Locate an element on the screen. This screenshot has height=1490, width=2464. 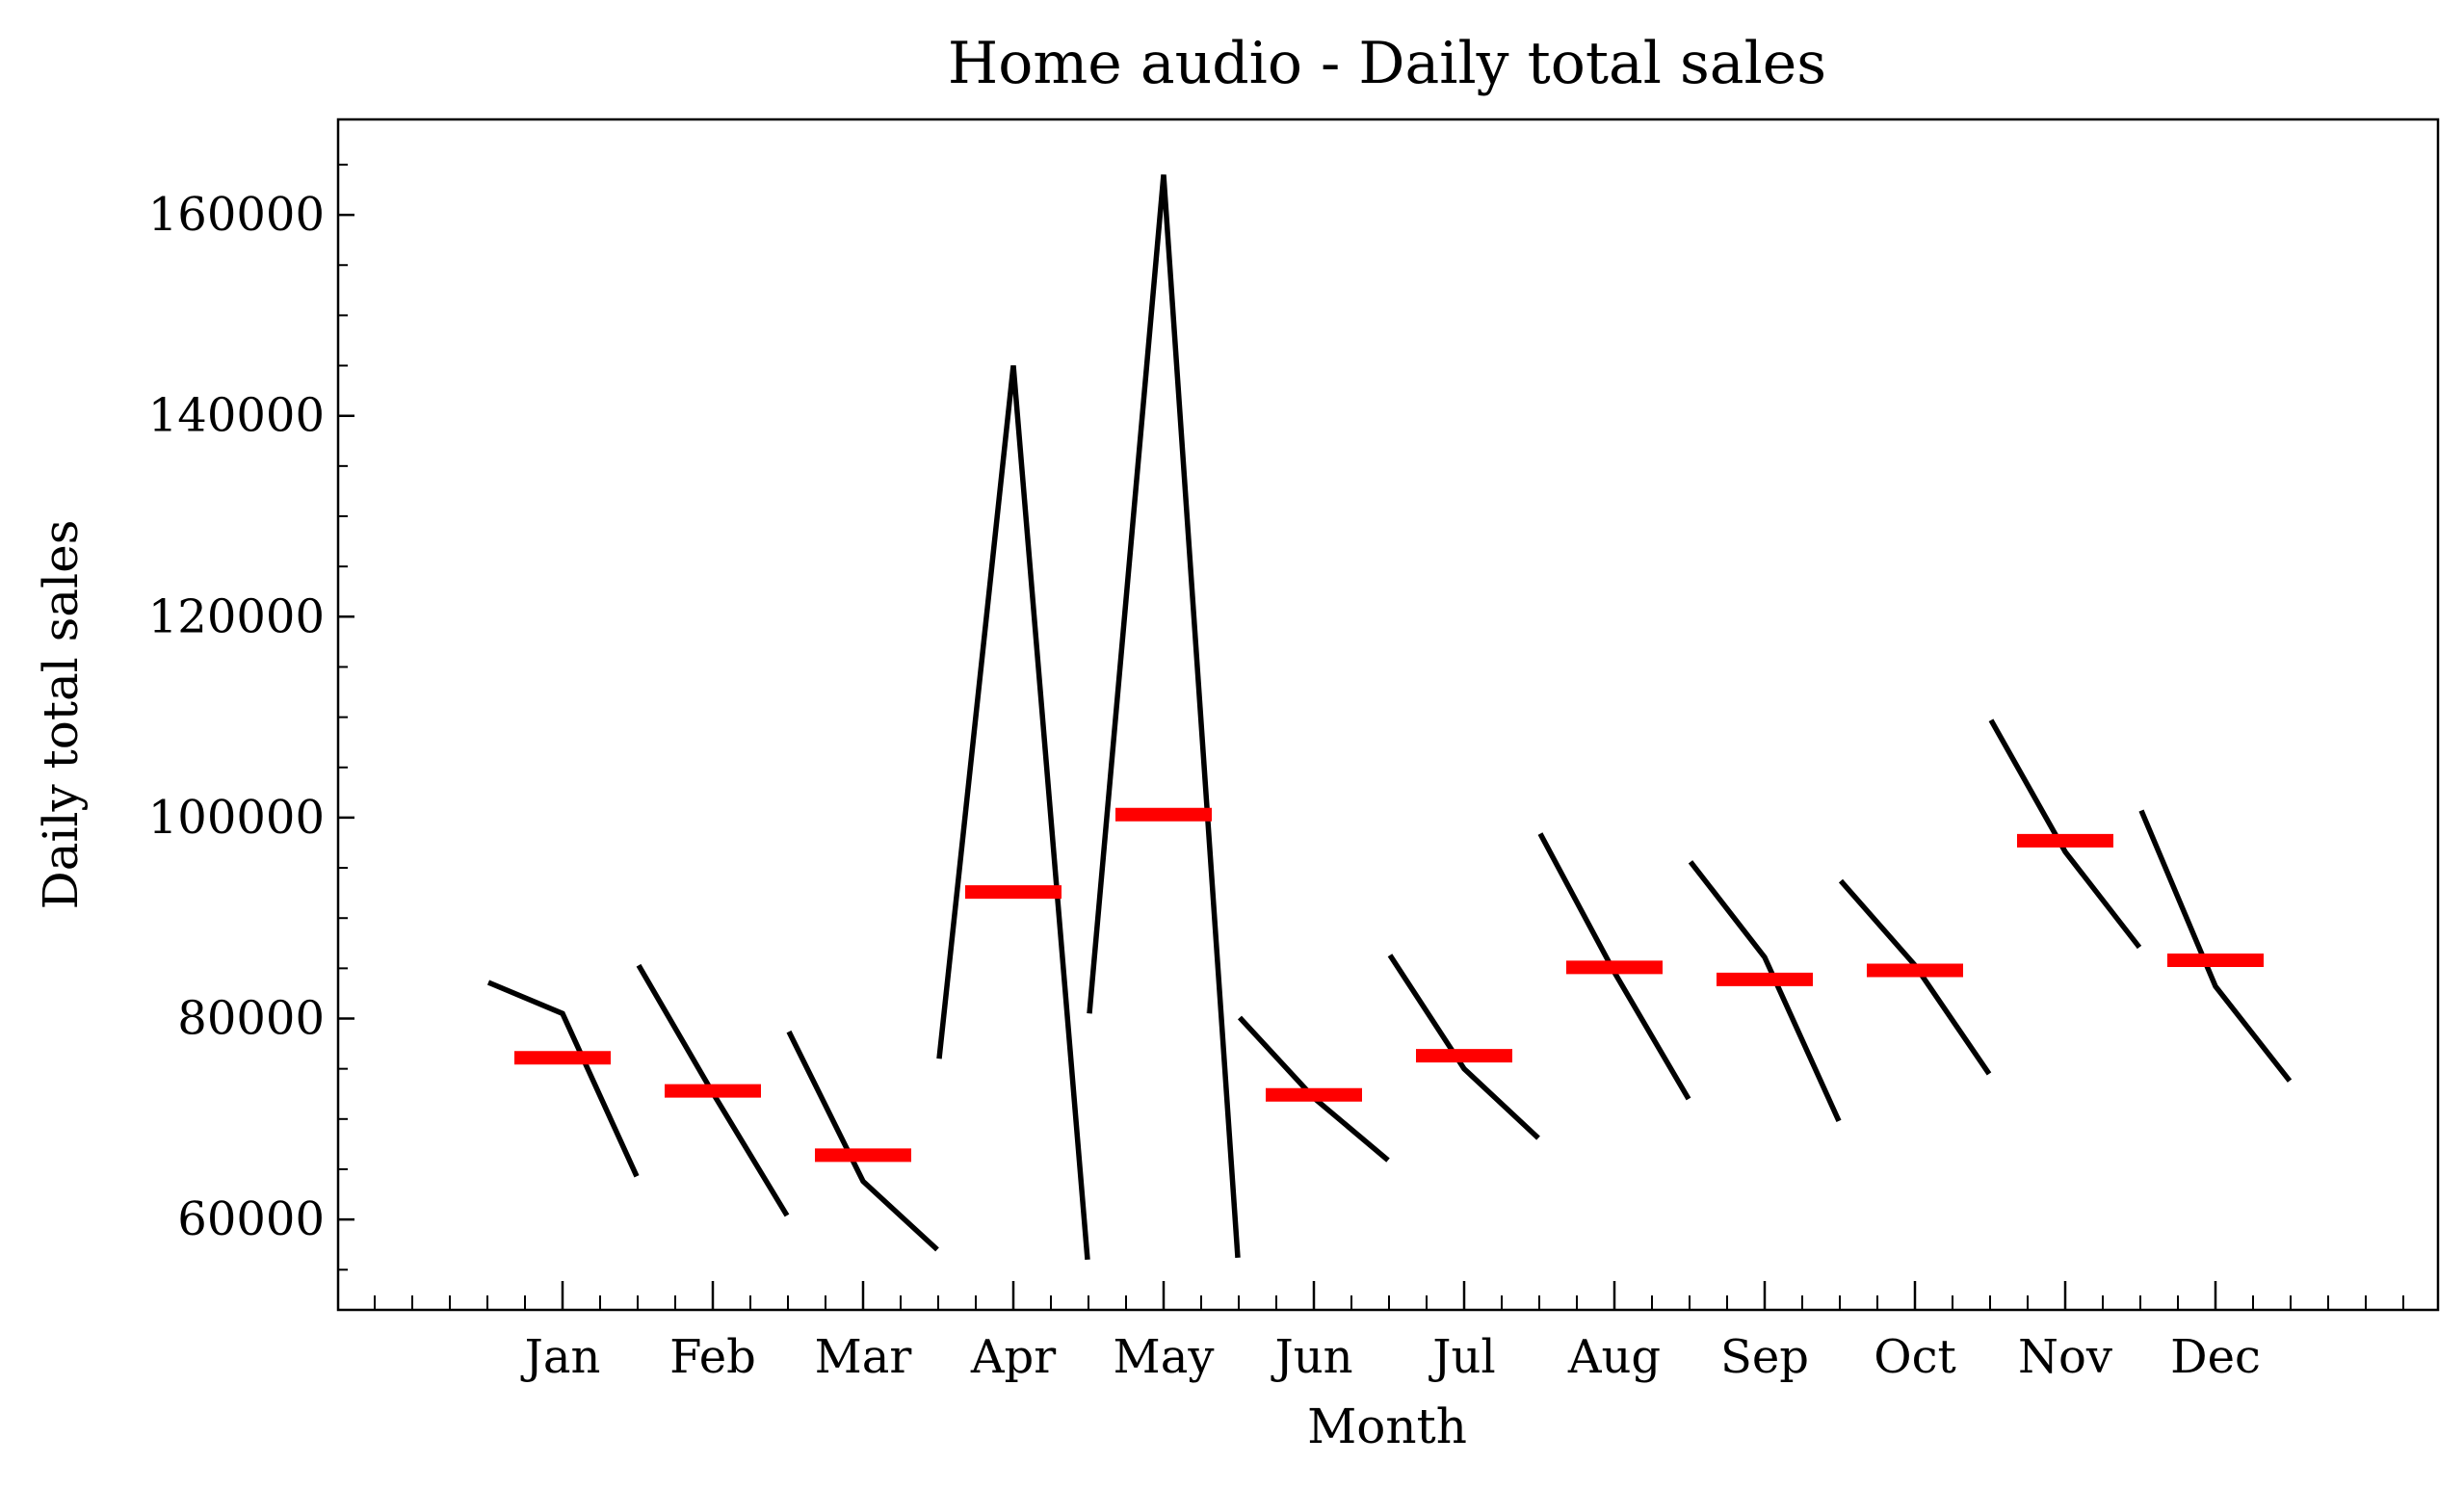
series-line-mar is located at coordinates (862, 1141).